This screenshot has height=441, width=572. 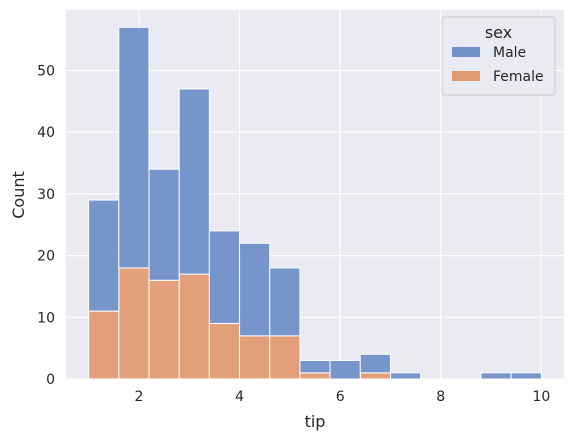 What do you see at coordinates (46, 257) in the screenshot?
I see `y-tick-label: 20` at bounding box center [46, 257].